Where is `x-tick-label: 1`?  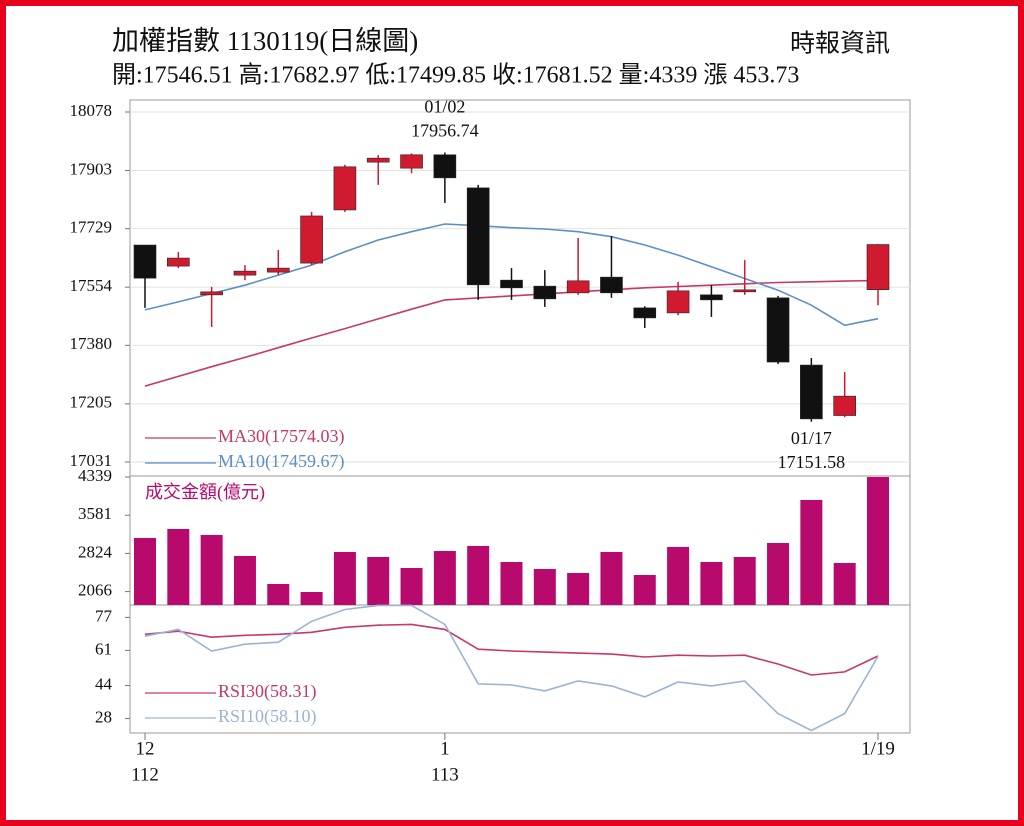
x-tick-label: 1 is located at coordinates (445, 748).